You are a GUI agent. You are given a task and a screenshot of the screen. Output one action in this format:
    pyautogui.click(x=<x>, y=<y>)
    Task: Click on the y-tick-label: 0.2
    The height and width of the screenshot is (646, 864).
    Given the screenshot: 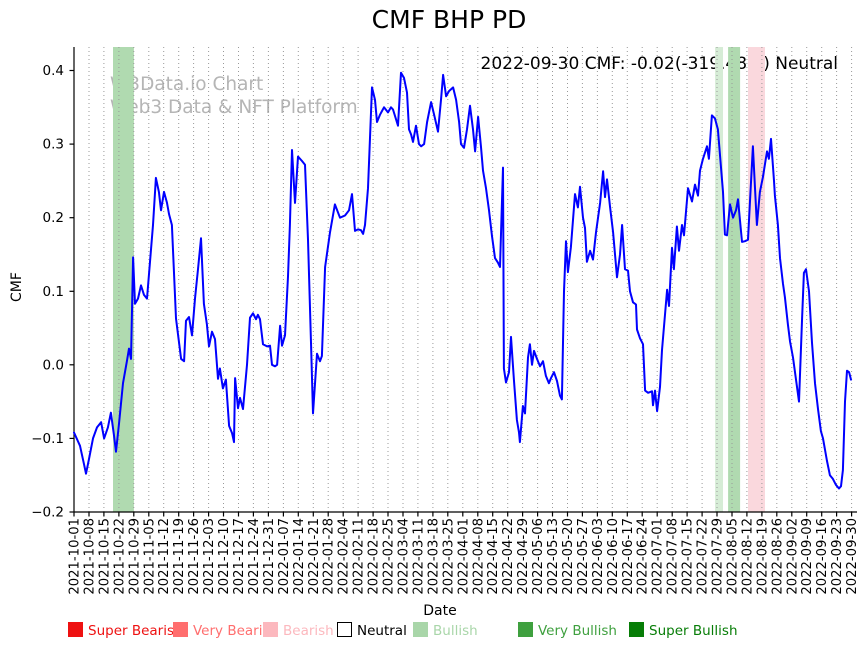 What is the action you would take?
    pyautogui.click(x=53, y=218)
    